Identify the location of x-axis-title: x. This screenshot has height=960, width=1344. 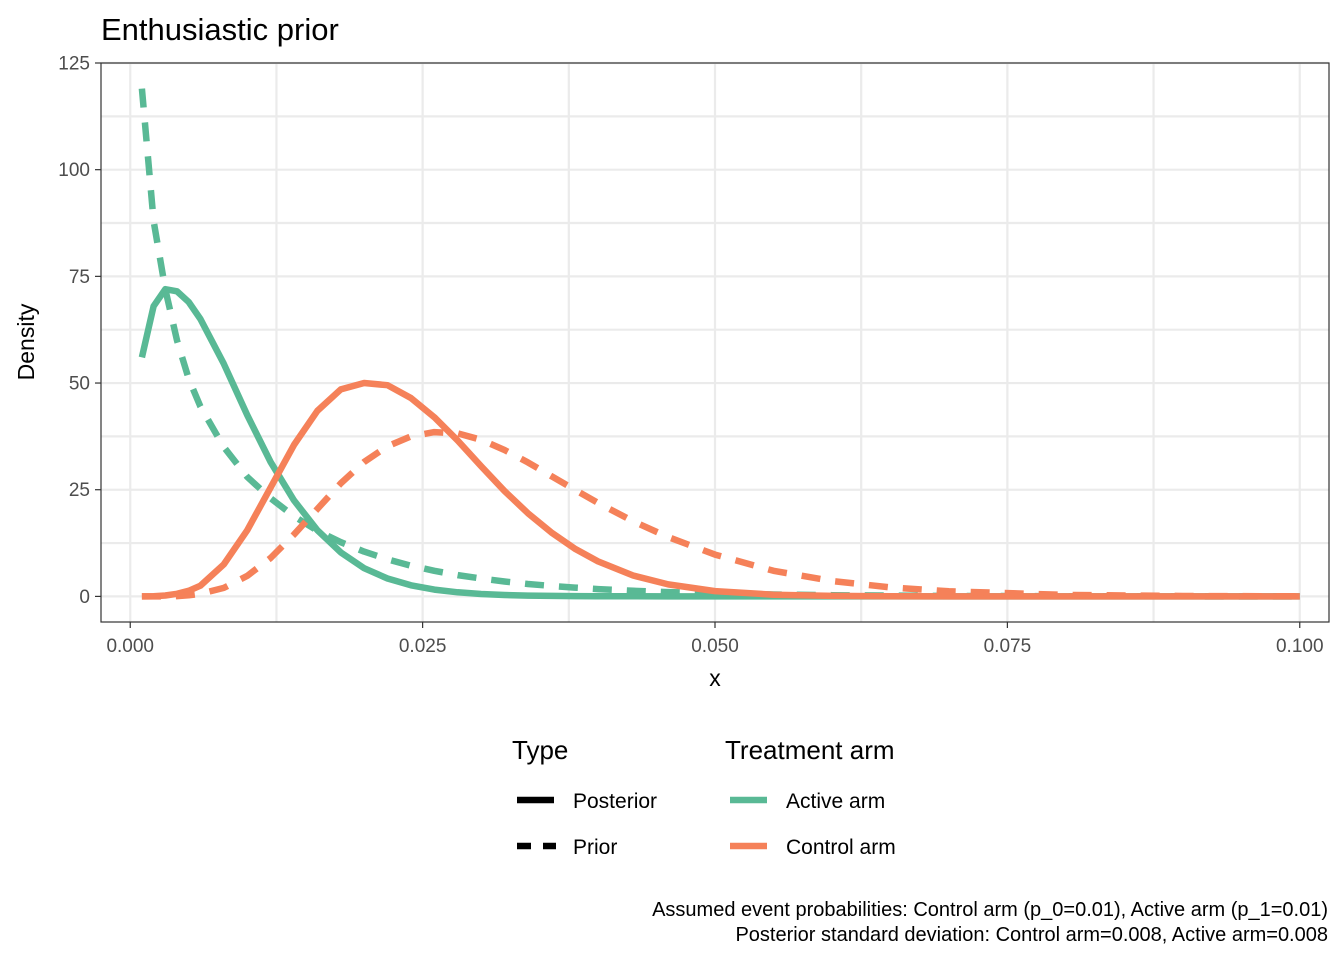
(715, 678).